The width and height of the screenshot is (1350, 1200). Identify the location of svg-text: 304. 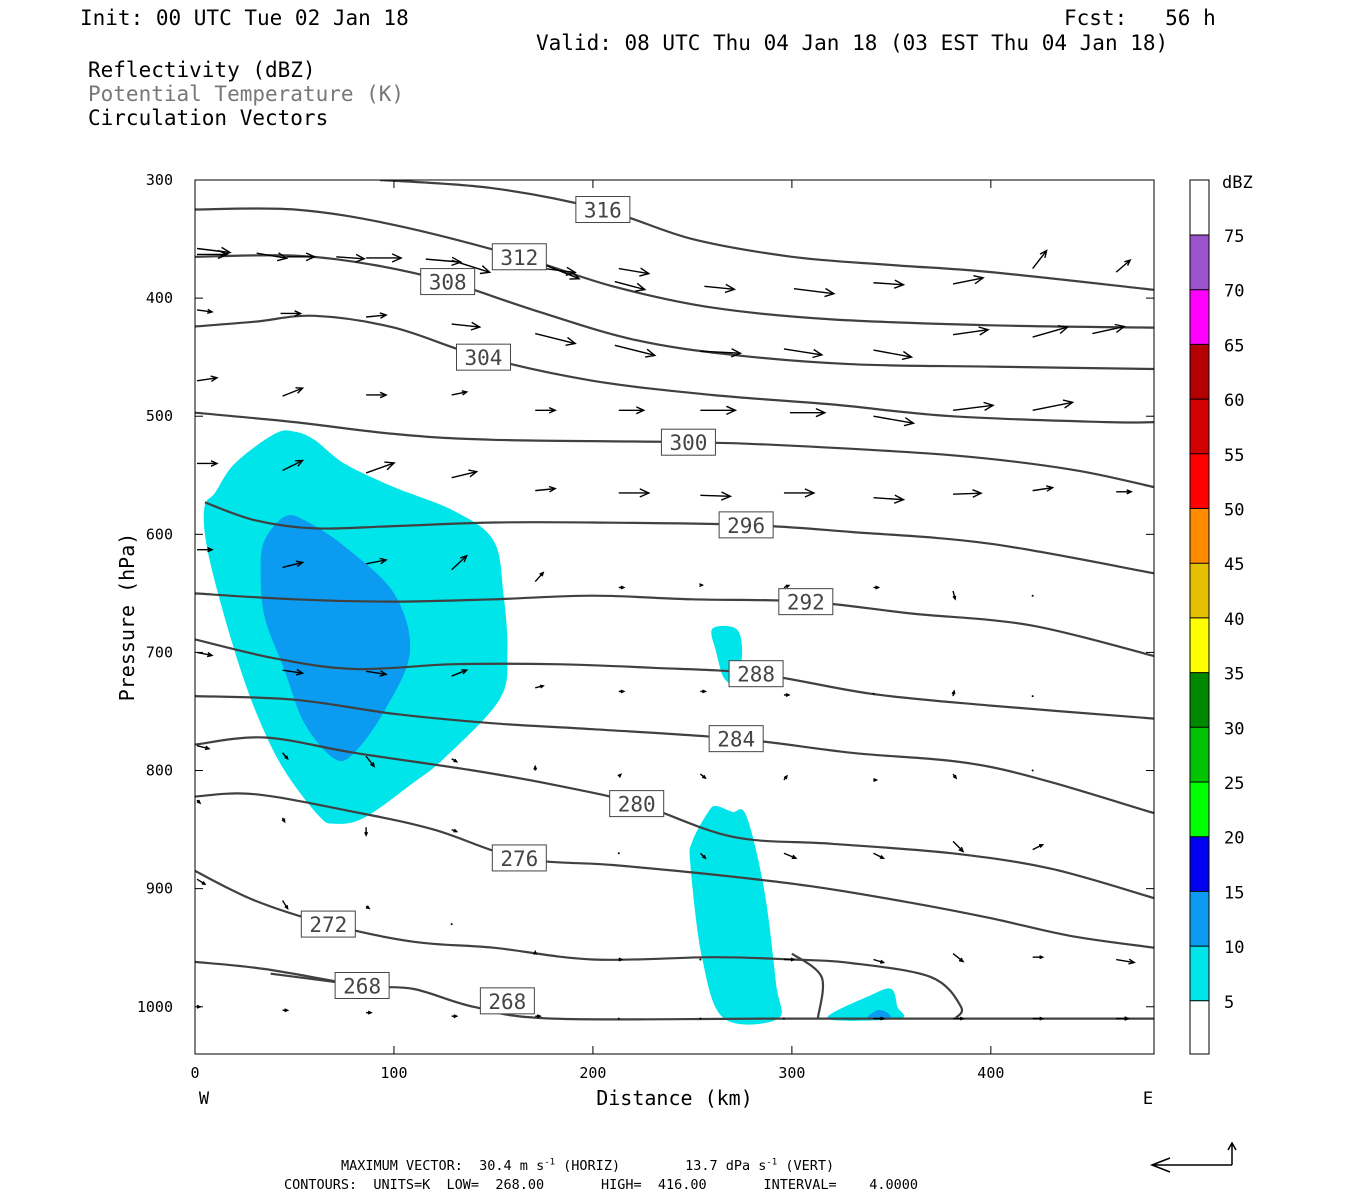
(484, 358).